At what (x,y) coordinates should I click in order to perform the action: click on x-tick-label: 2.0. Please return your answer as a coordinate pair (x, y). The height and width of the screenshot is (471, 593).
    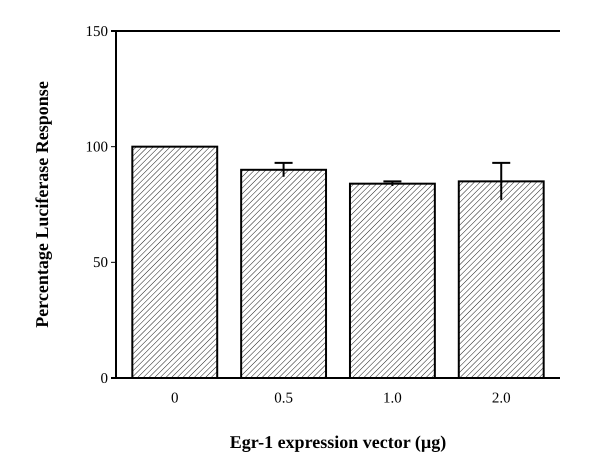
    Looking at the image, I should click on (501, 398).